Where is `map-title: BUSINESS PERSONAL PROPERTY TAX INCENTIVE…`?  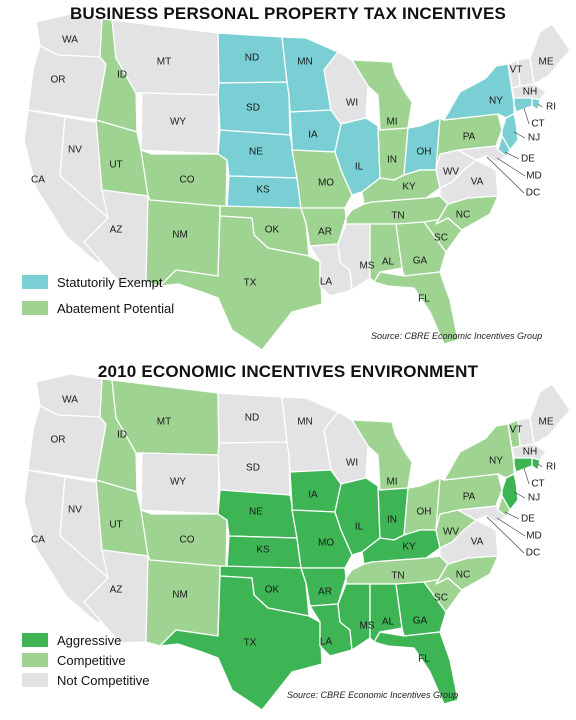
map-title: BUSINESS PERSONAL PROPERTY TAX INCENTIVE… is located at coordinates (288, 13).